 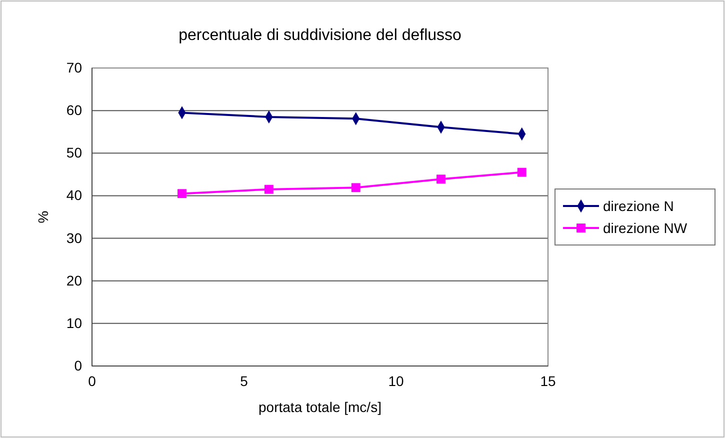 What do you see at coordinates (74, 110) in the screenshot?
I see `y-tick-label: 60` at bounding box center [74, 110].